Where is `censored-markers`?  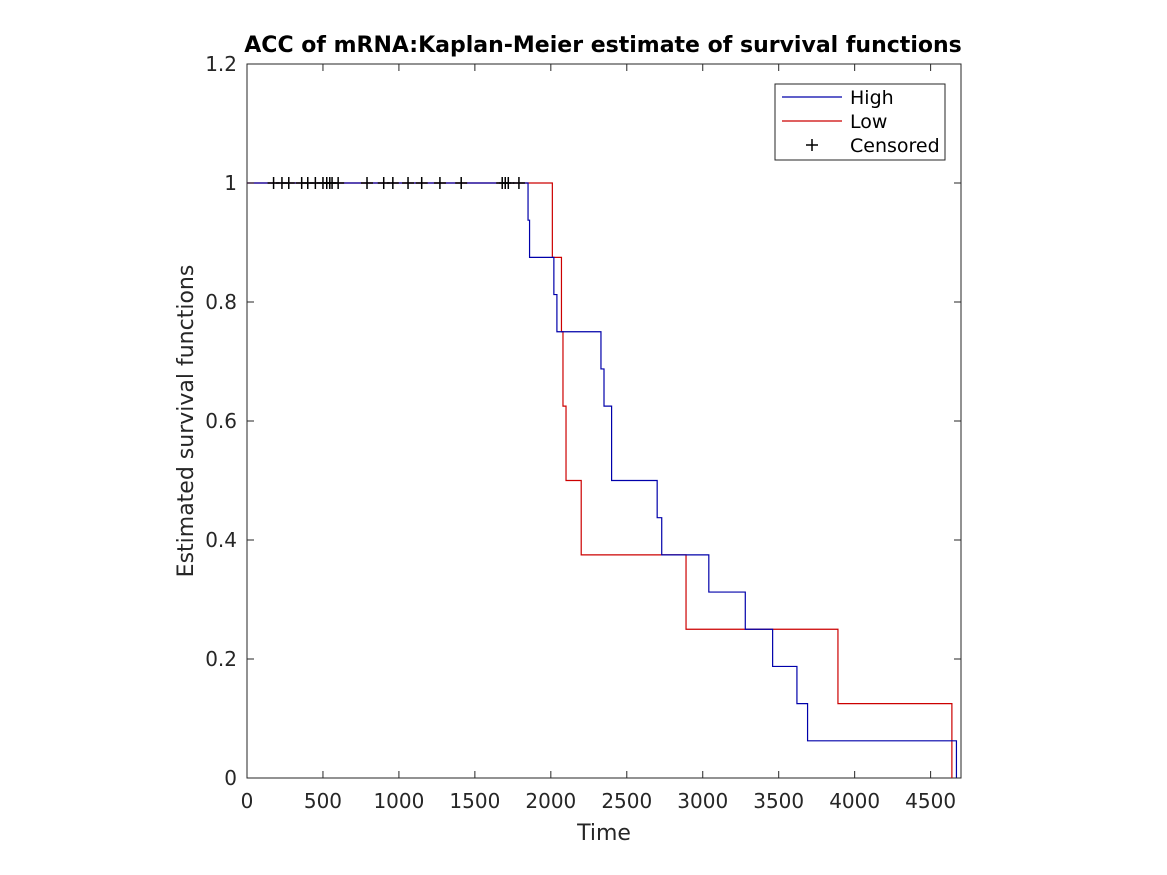 censored-markers is located at coordinates (396, 183).